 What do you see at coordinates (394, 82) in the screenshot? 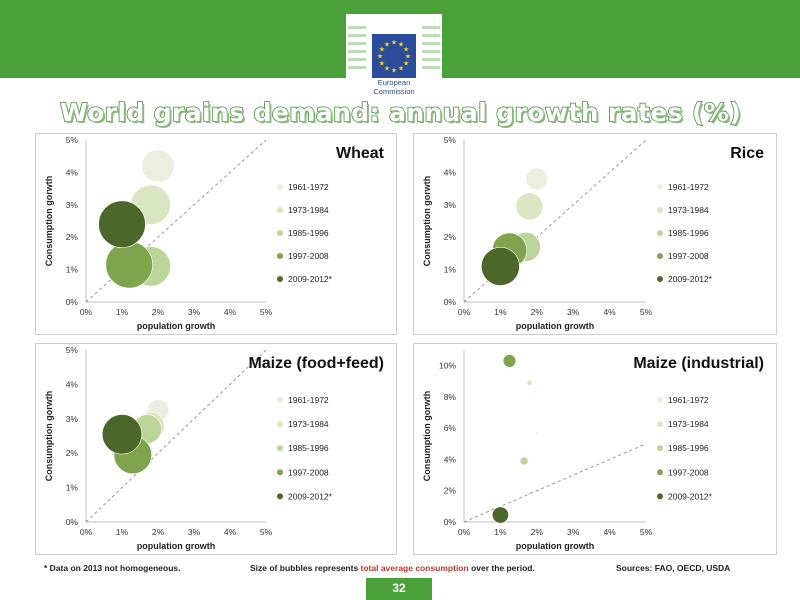
I see `logo-line-european: European` at bounding box center [394, 82].